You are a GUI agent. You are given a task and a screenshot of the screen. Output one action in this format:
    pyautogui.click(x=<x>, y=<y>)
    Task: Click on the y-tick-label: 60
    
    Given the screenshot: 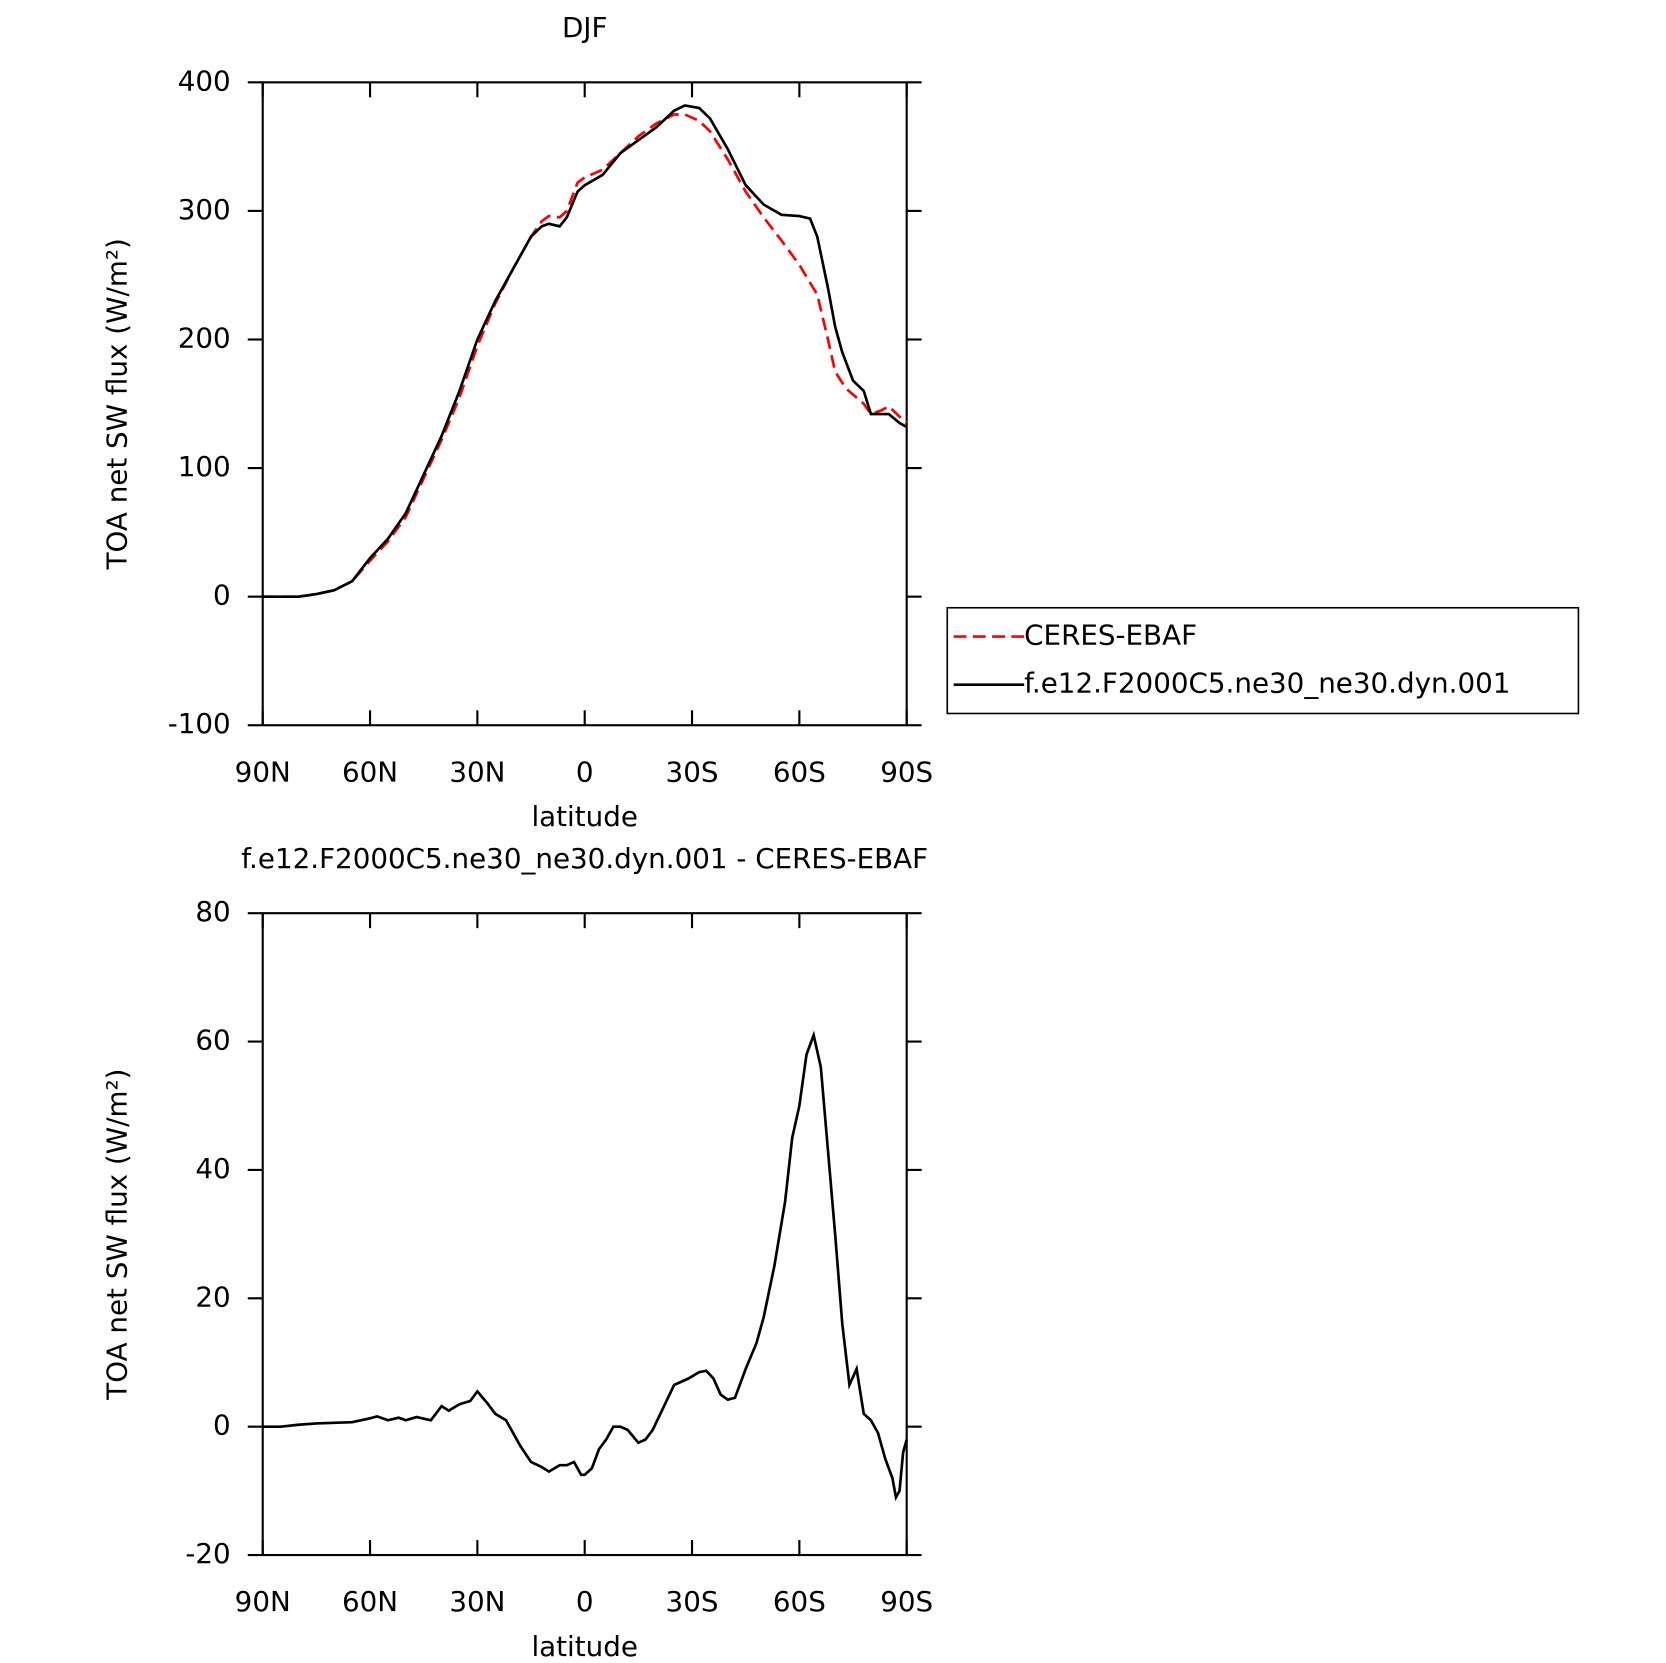 What is the action you would take?
    pyautogui.click(x=212, y=1040)
    